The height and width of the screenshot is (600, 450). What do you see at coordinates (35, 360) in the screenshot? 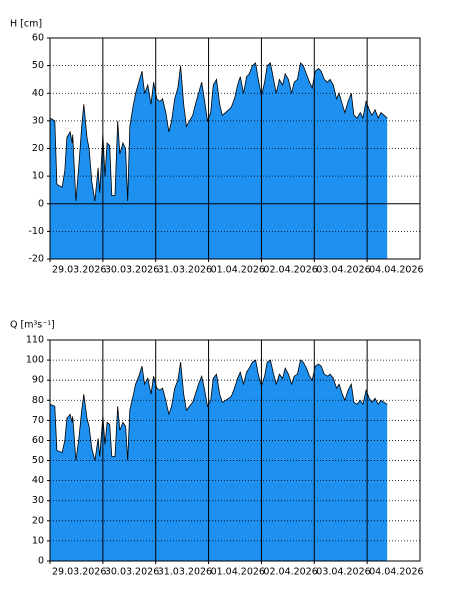
I see `y-tick-label: 100` at bounding box center [35, 360].